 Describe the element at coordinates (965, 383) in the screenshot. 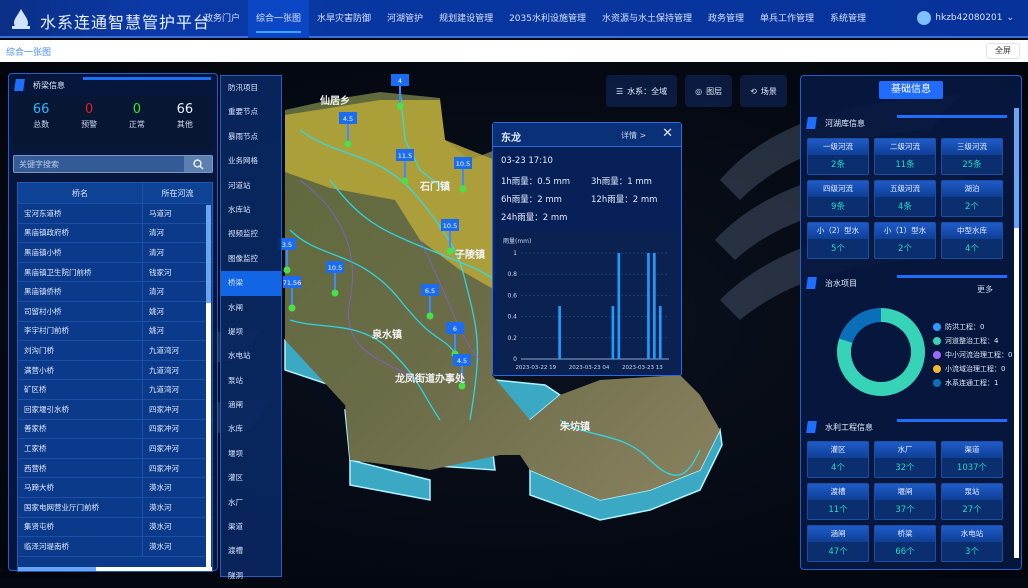

I see `legend-item: 水系连通工程：1` at that location.